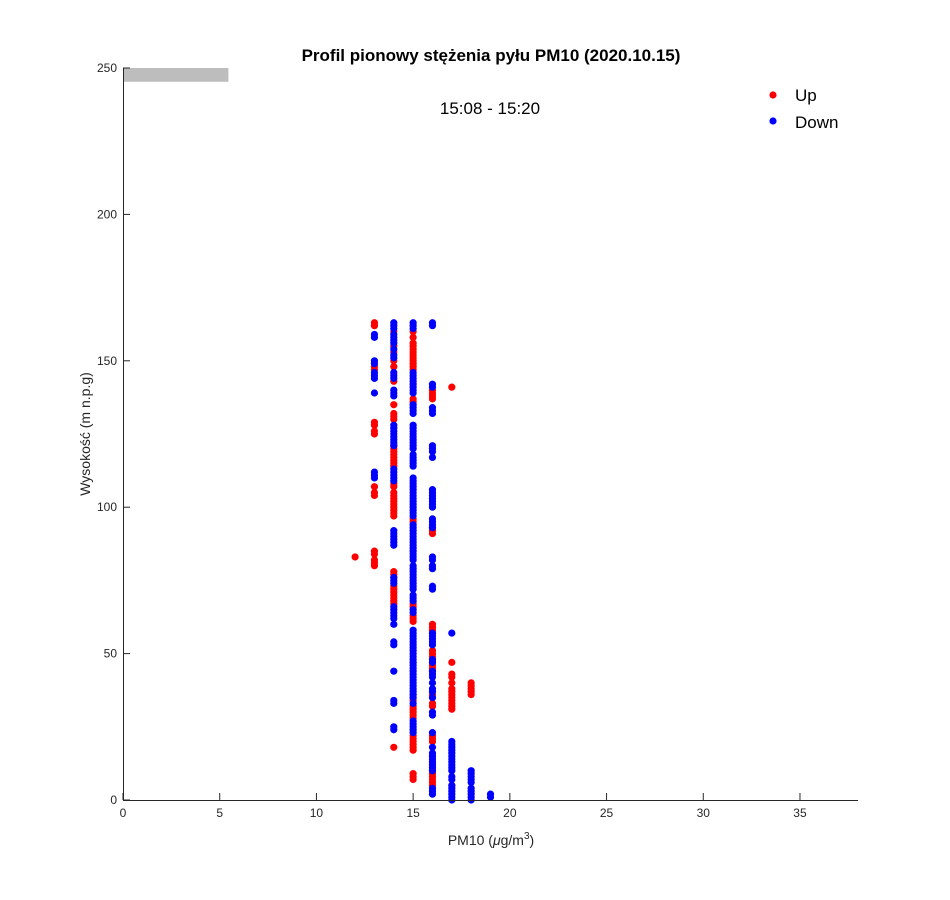 Image resolution: width=950 pixels, height=900 pixels. I want to click on legend-item-up: Up, so click(793, 95).